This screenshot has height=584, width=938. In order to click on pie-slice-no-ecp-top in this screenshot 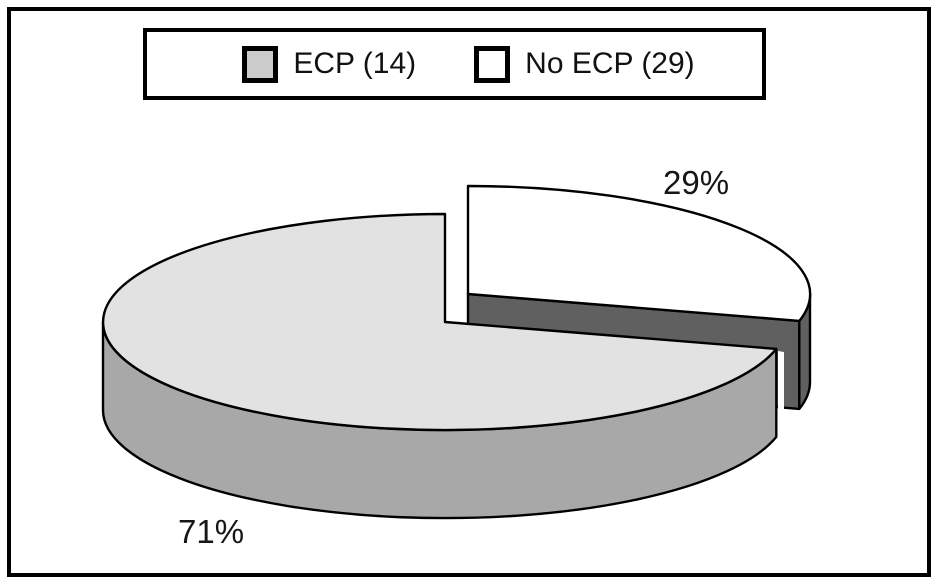, I will do `click(639, 253)`.